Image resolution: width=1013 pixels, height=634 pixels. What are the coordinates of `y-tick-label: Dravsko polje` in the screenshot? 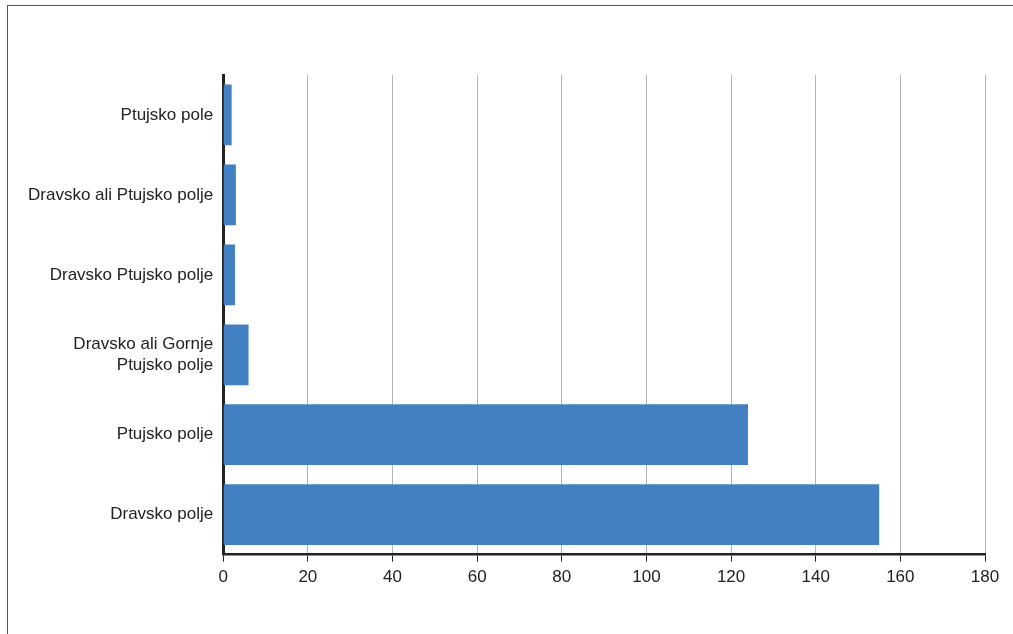 It's located at (162, 514).